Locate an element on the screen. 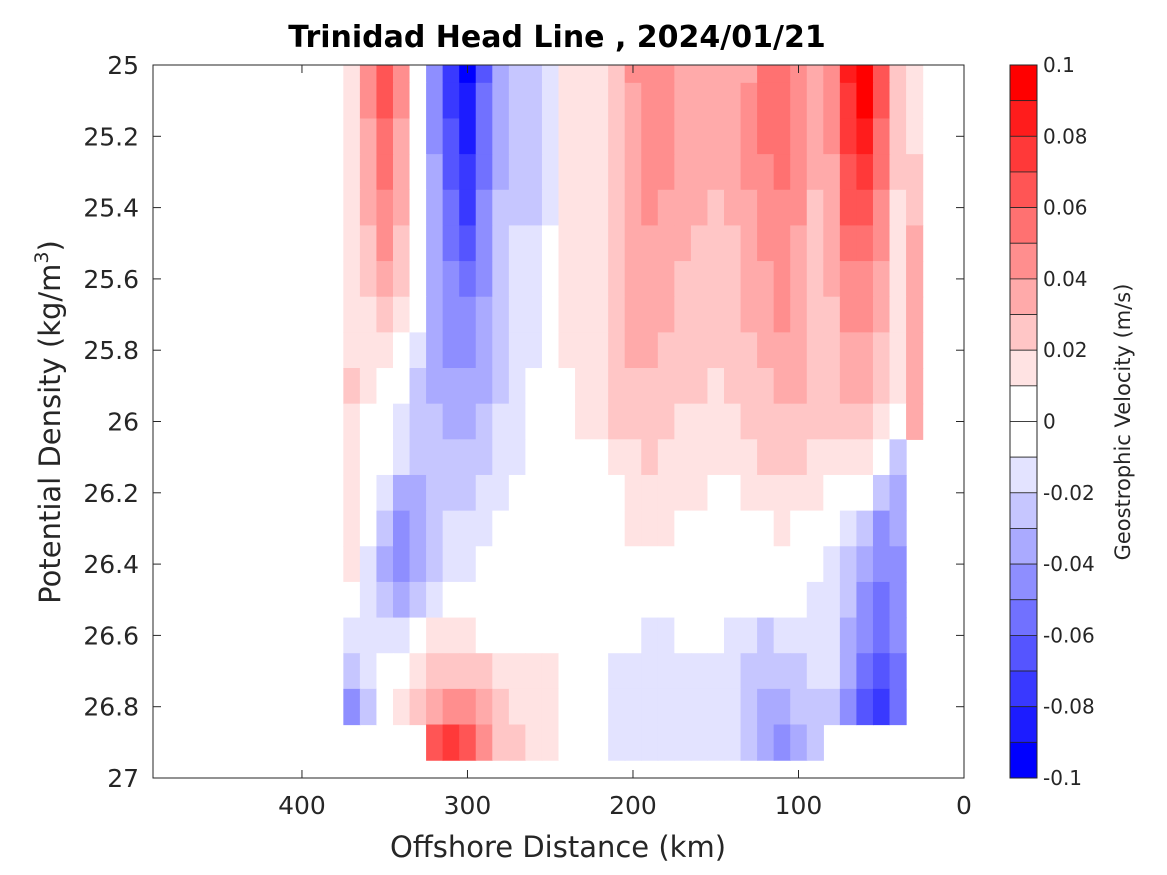 Image resolution: width=1167 pixels, height=875 pixels. colorbar-tick-label: -0.06 is located at coordinates (1069, 635).